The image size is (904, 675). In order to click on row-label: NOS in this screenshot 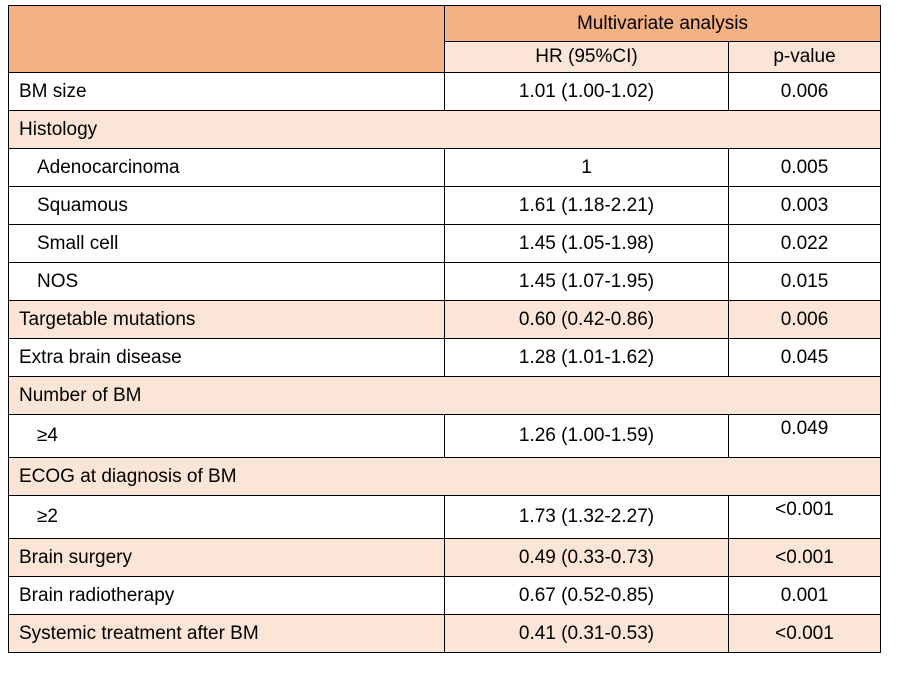, I will do `click(226, 281)`.